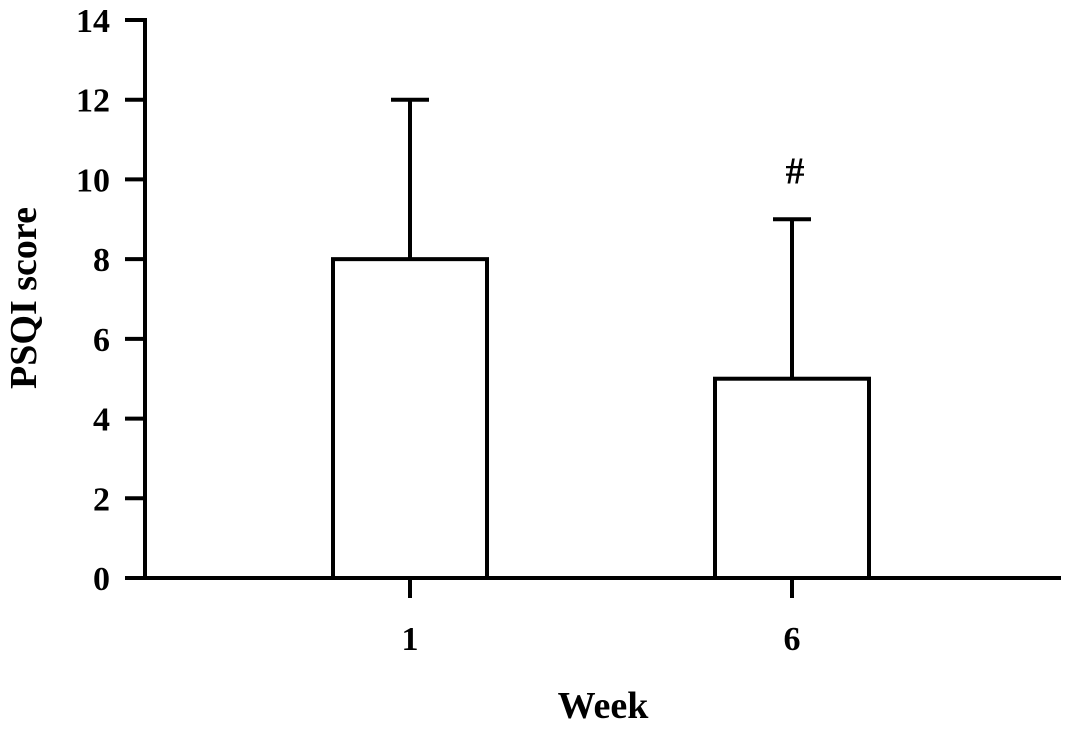 This screenshot has height=731, width=1068. What do you see at coordinates (101, 420) in the screenshot?
I see `y-tick-label: 4` at bounding box center [101, 420].